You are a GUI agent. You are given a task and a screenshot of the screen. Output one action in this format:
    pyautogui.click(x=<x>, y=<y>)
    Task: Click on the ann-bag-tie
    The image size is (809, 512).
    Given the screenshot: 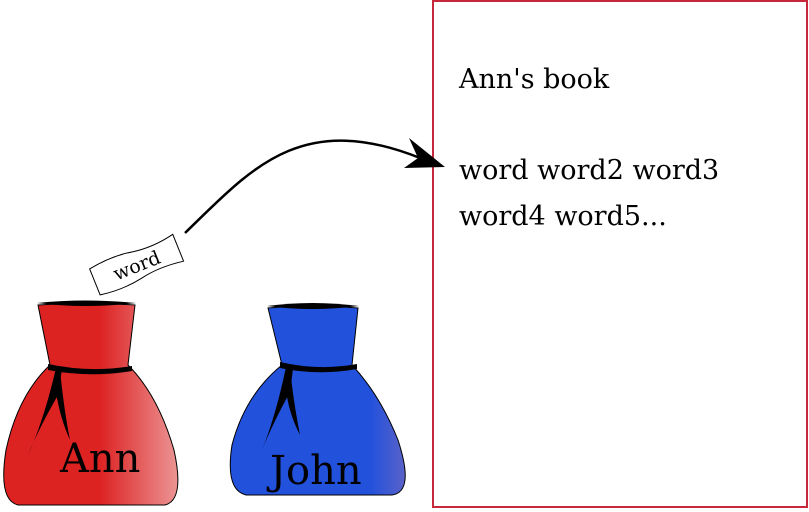 What is the action you would take?
    pyautogui.click(x=90, y=369)
    